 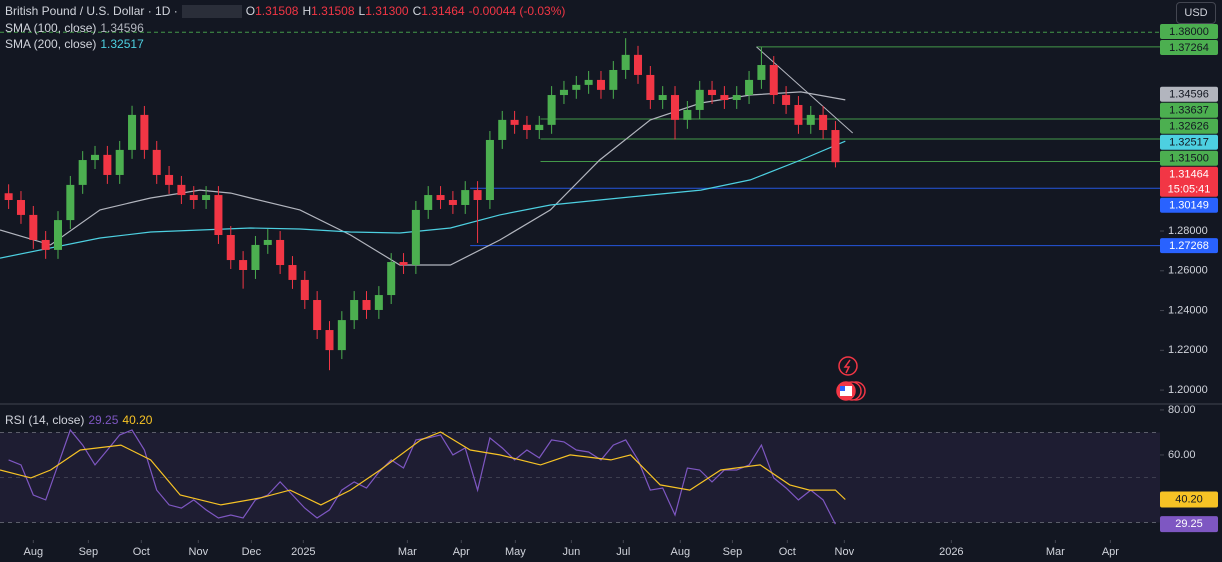 What do you see at coordinates (1189, 190) in the screenshot?
I see `countdown-label: 15:05:41` at bounding box center [1189, 190].